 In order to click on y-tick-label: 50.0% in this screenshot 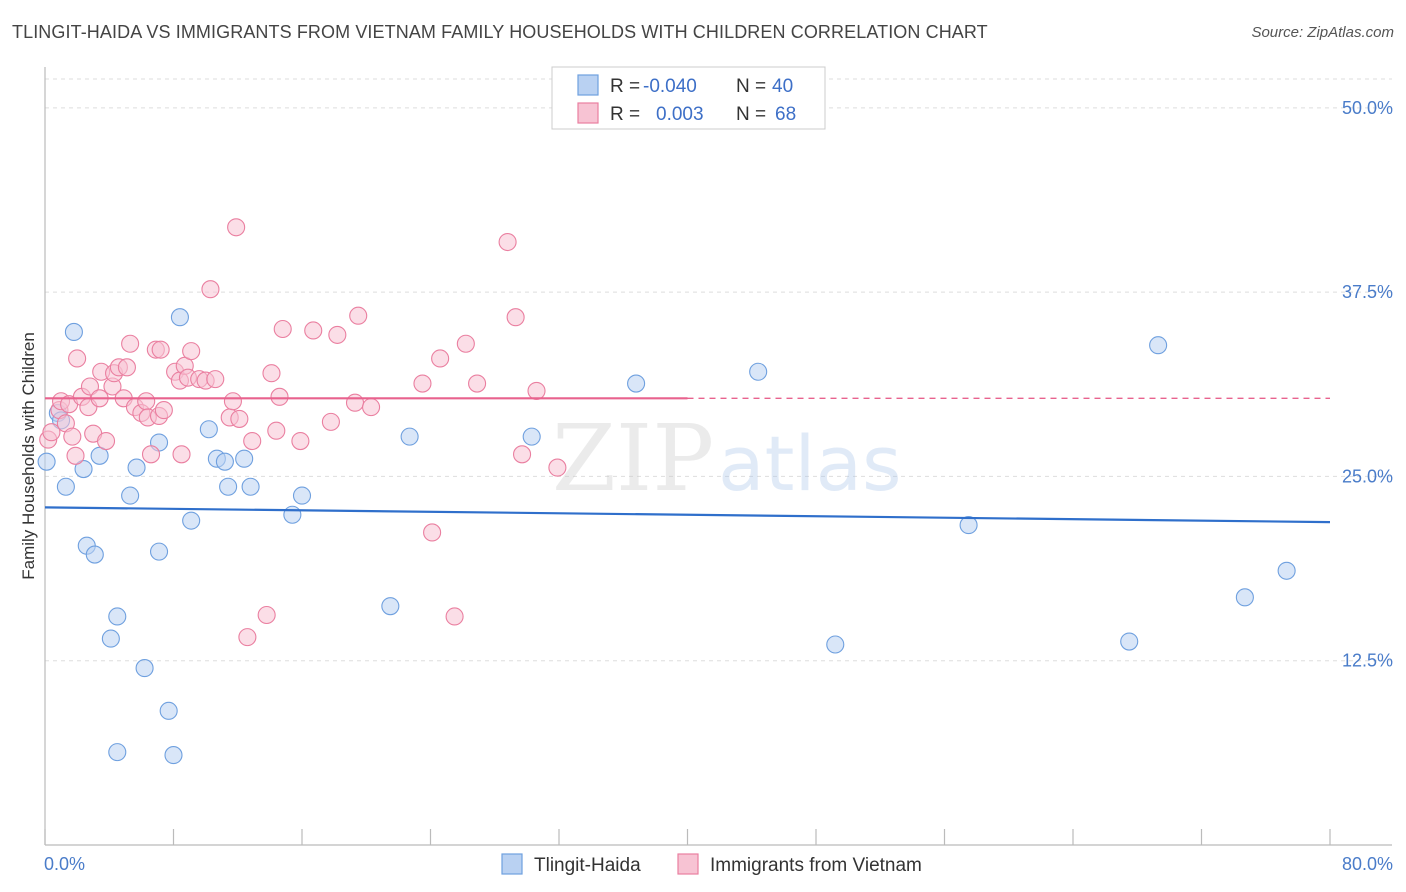, I will do `click(1367, 108)`.